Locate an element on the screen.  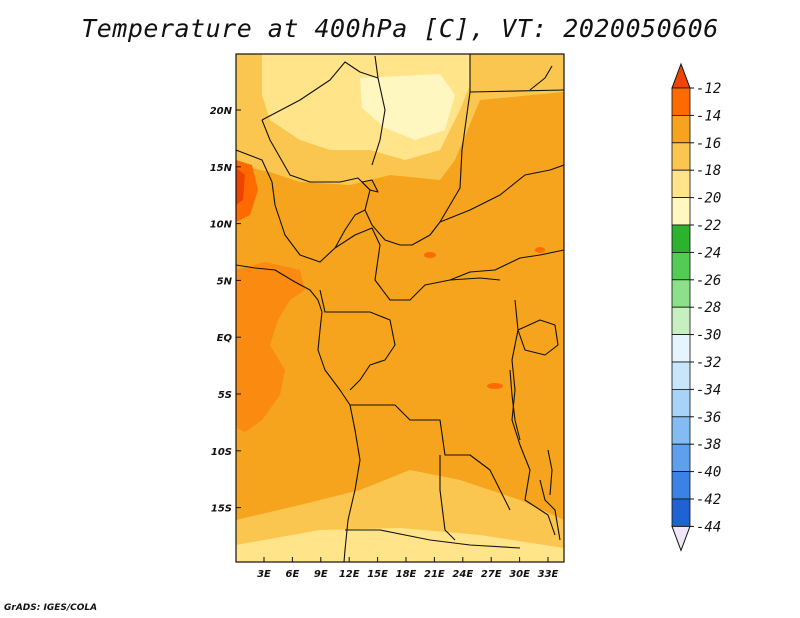
field-warmest-nw is located at coordinates (240, 186).